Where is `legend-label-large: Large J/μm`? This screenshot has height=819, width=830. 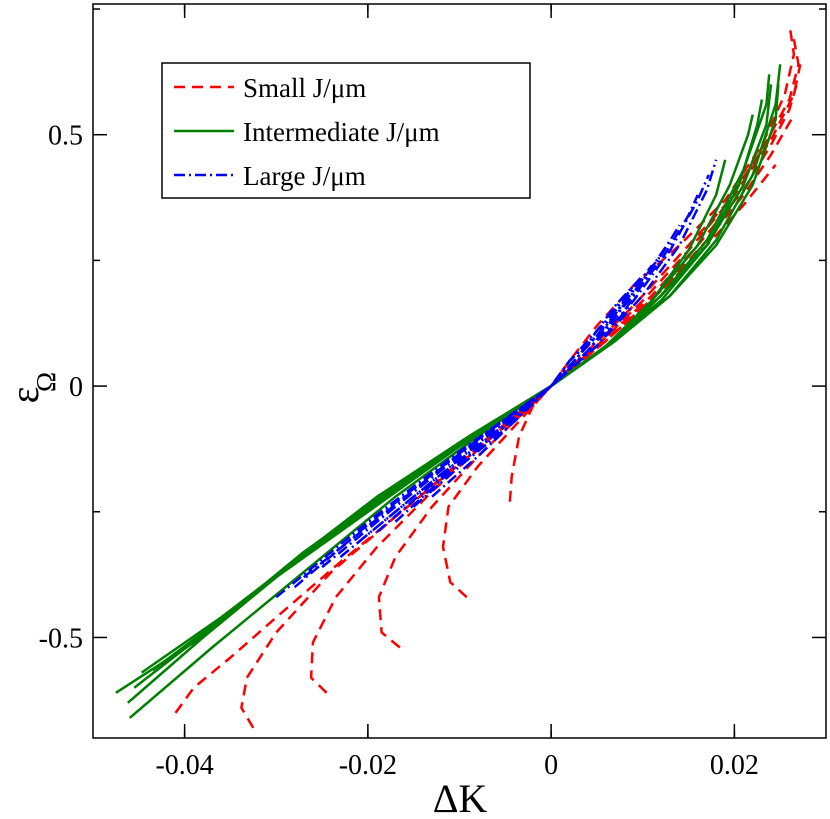 legend-label-large: Large J/μm is located at coordinates (304, 176).